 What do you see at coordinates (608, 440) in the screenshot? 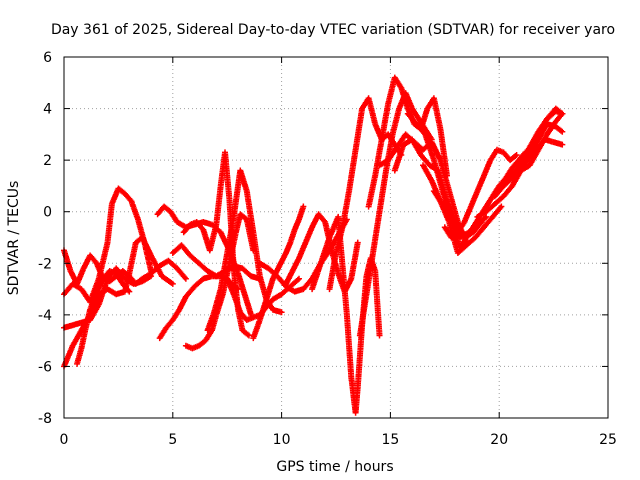
I see `x-tick-label: 25` at bounding box center [608, 440].